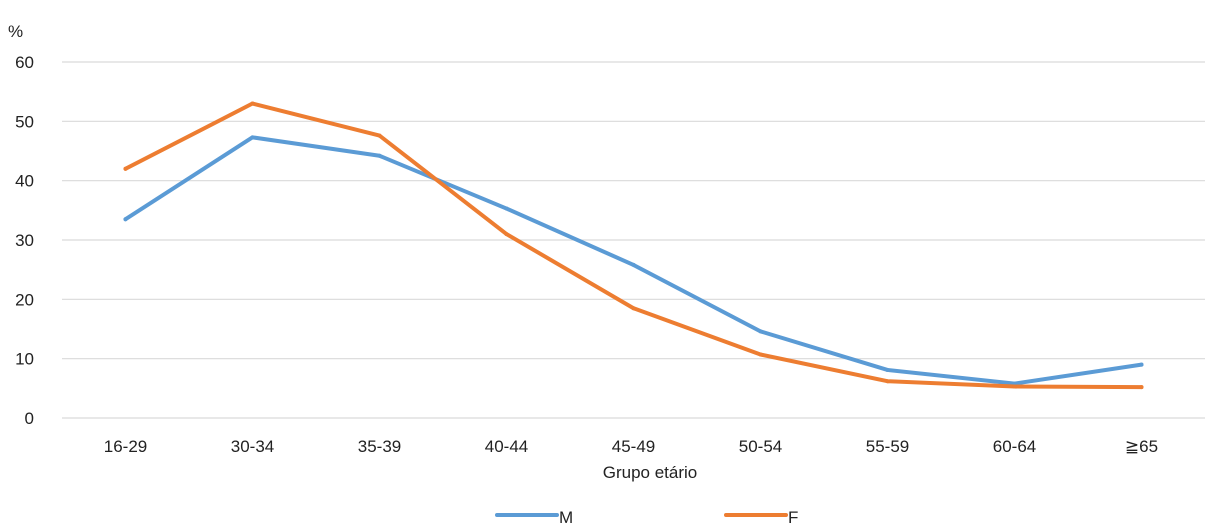 This screenshot has height=527, width=1230. I want to click on x-tick-label: 55-59, so click(887, 446).